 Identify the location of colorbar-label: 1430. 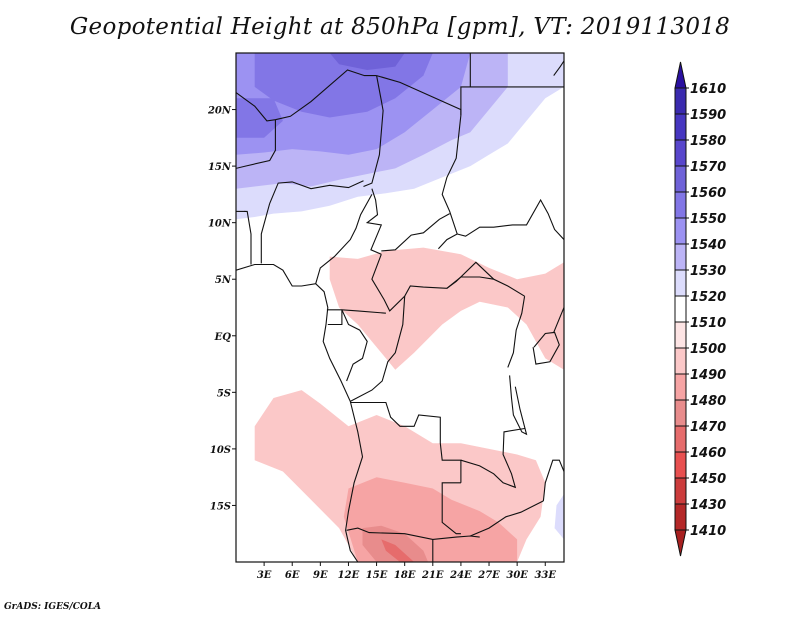
(708, 505).